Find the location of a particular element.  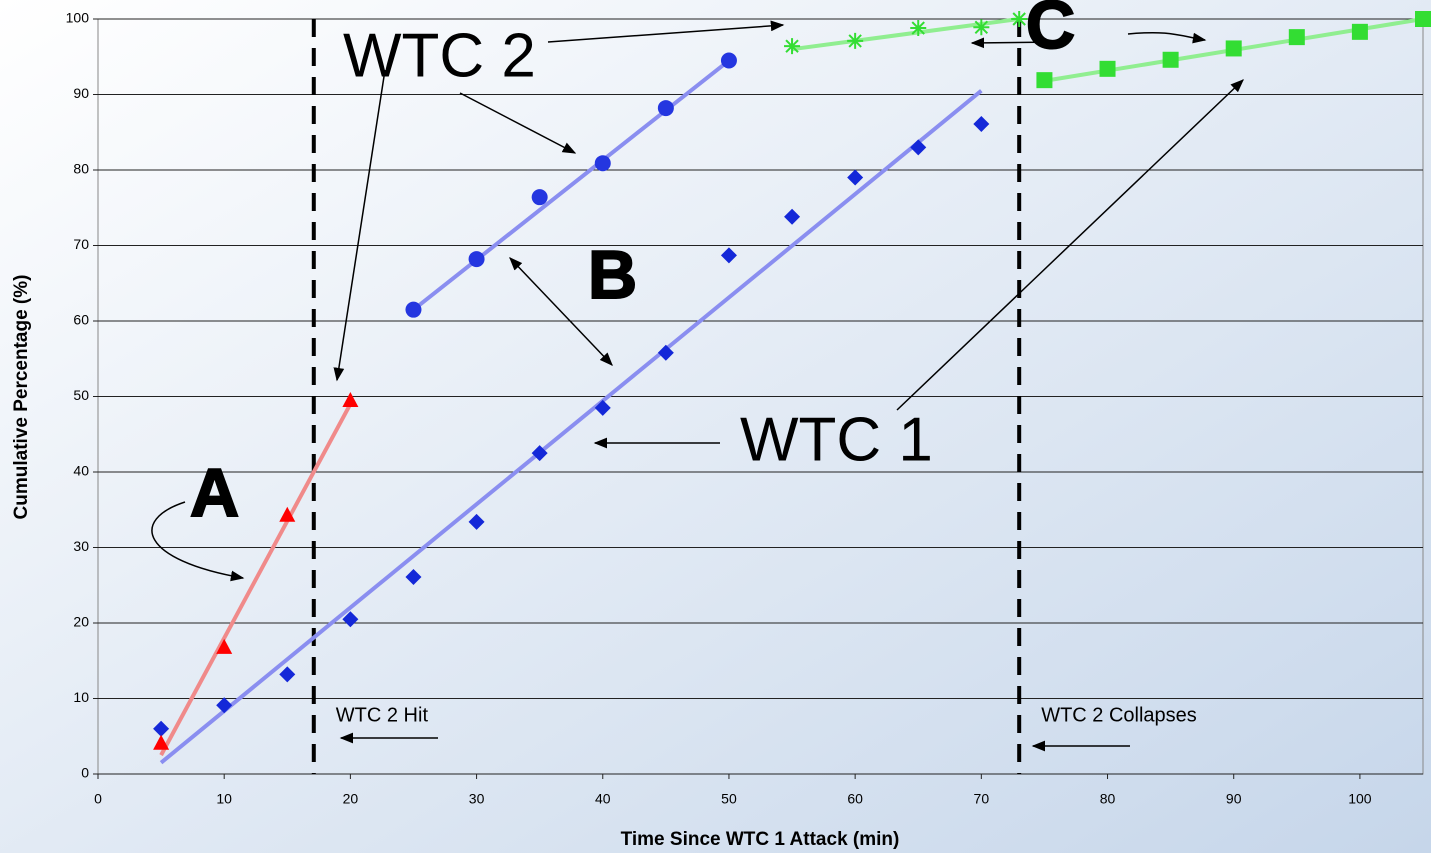

x-tick-label: 40 is located at coordinates (603, 799).